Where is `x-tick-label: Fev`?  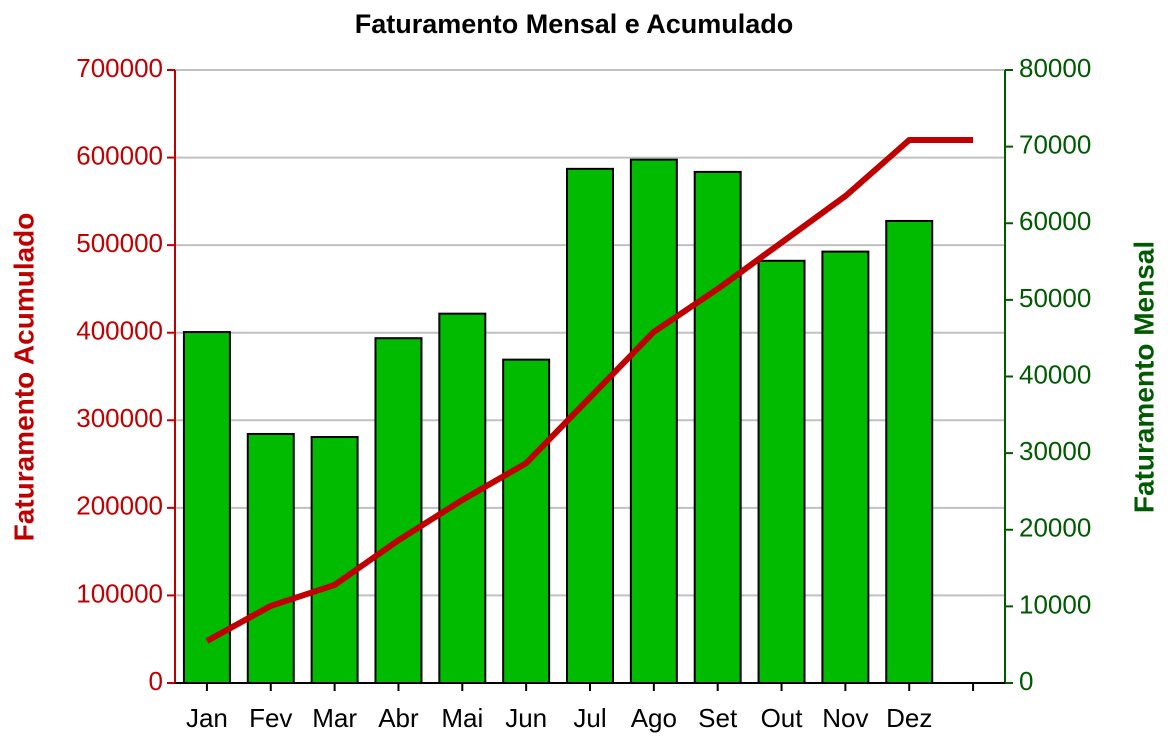 x-tick-label: Fev is located at coordinates (270, 718).